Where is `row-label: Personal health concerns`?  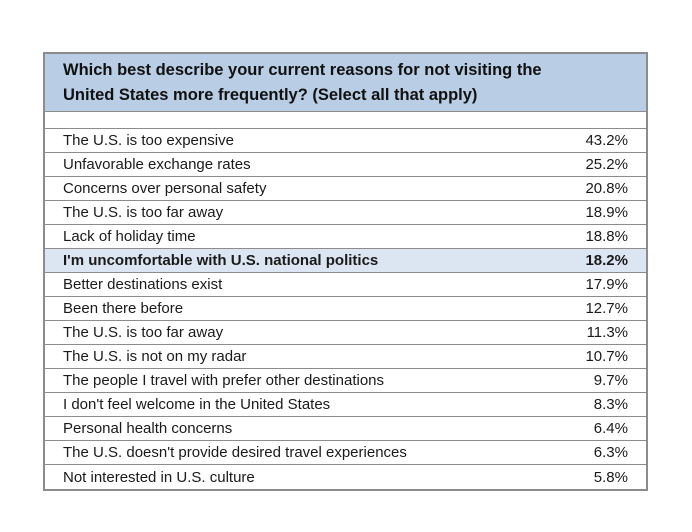
row-label: Personal health concerns is located at coordinates (148, 428).